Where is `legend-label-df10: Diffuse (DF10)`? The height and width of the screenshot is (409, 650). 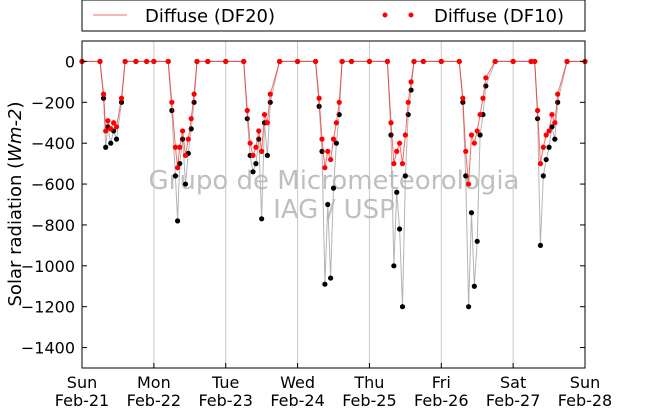
legend-label-df10: Diffuse (DF10) is located at coordinates (499, 16).